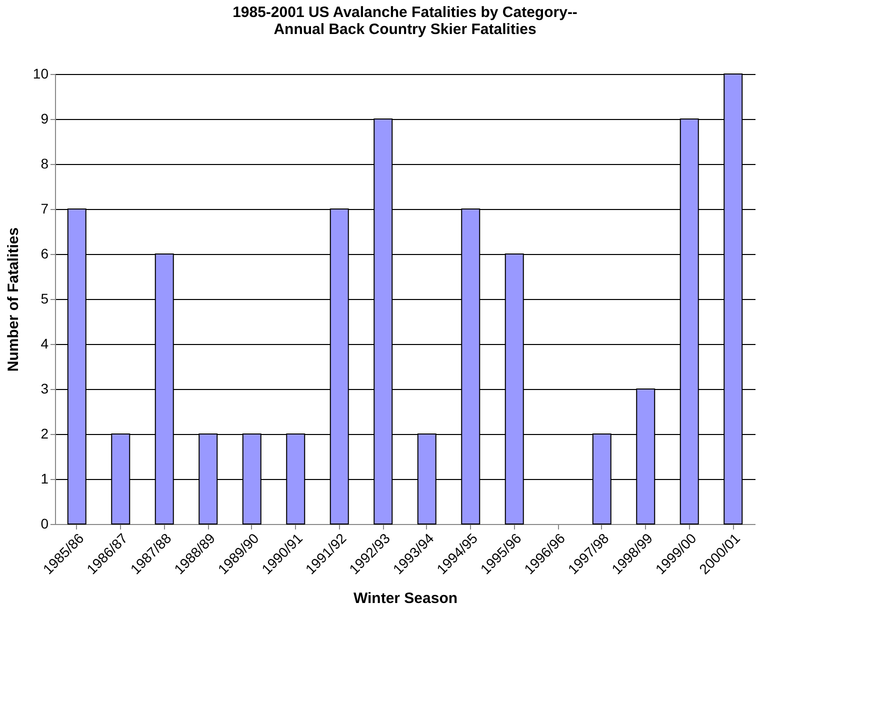 This screenshot has width=871, height=707. What do you see at coordinates (44, 254) in the screenshot?
I see `y-tick-label: 6` at bounding box center [44, 254].